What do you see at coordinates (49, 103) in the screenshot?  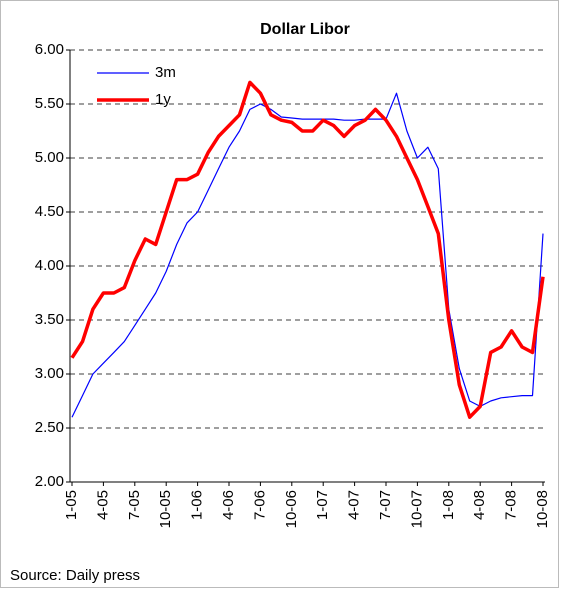 I see `y-tick-label: 5.50` at bounding box center [49, 103].